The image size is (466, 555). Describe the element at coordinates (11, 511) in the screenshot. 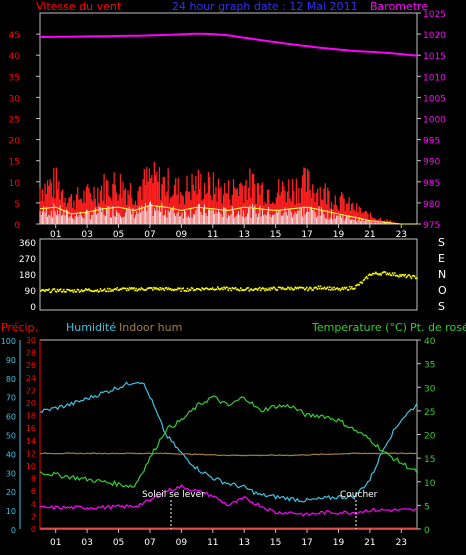

I see `humidity-tick-label: 10` at that location.